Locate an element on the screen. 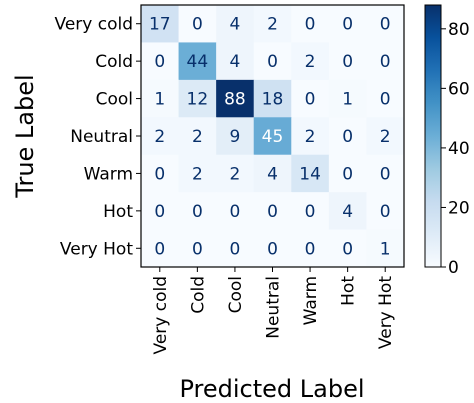 The width and height of the screenshot is (474, 403). cell-value-label: 17 is located at coordinates (160, 25).